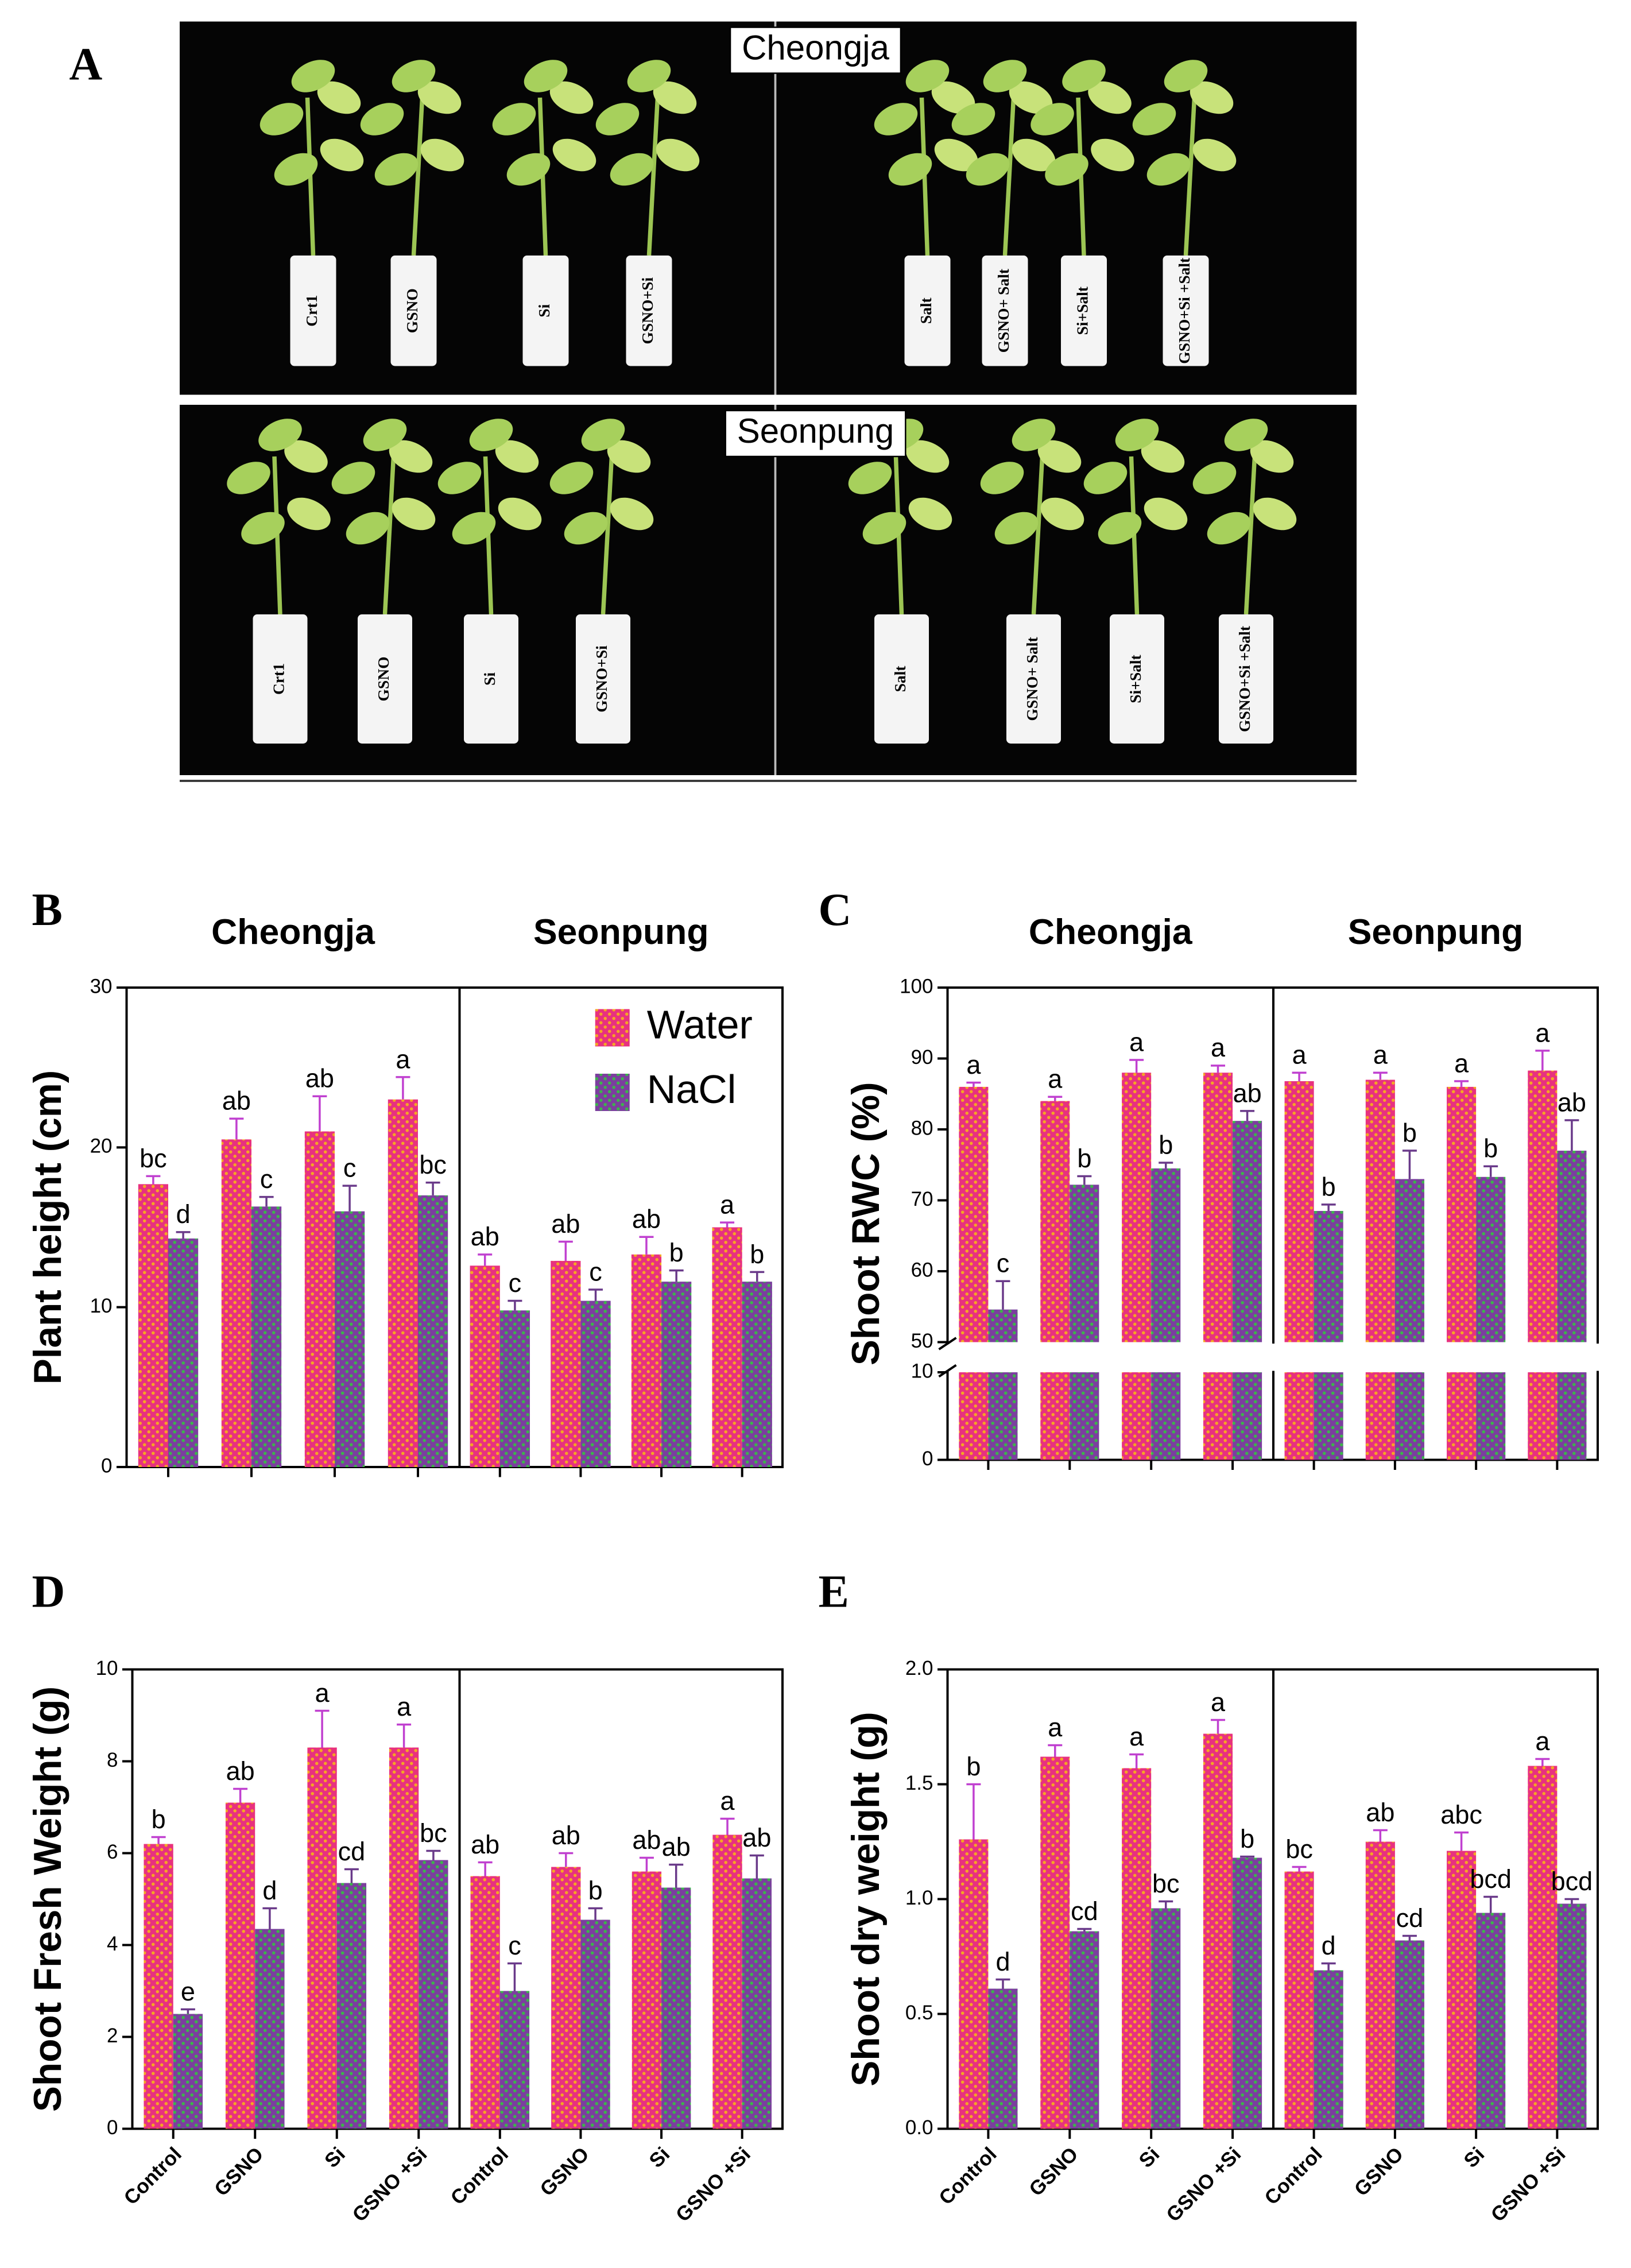  What do you see at coordinates (919, 2013) in the screenshot?
I see `y-tick-label: 0.5` at bounding box center [919, 2013].